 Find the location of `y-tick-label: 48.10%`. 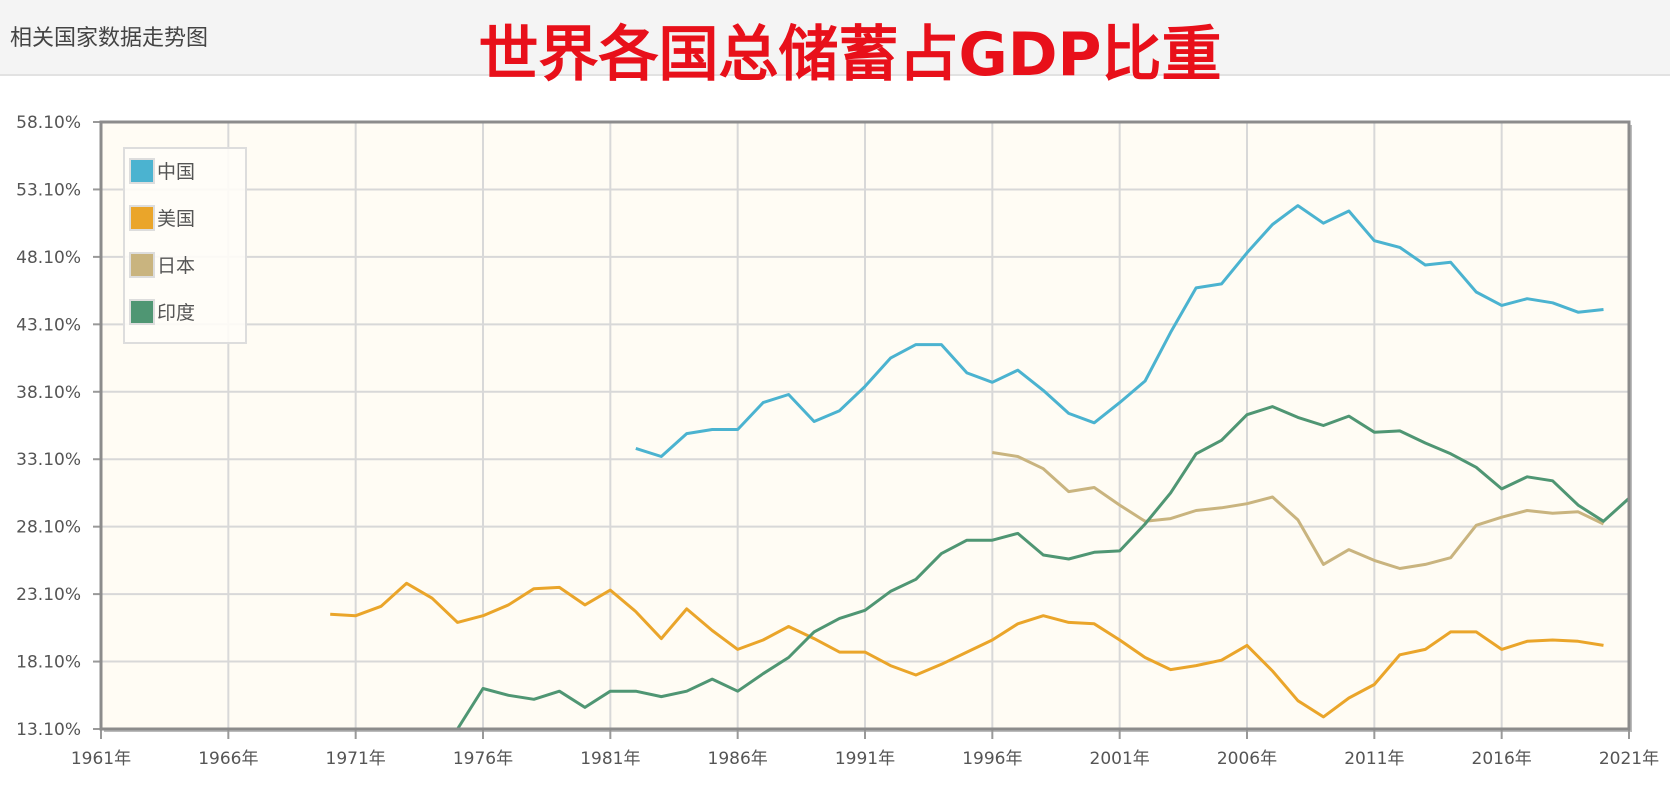

y-tick-label: 48.10% is located at coordinates (48, 258).